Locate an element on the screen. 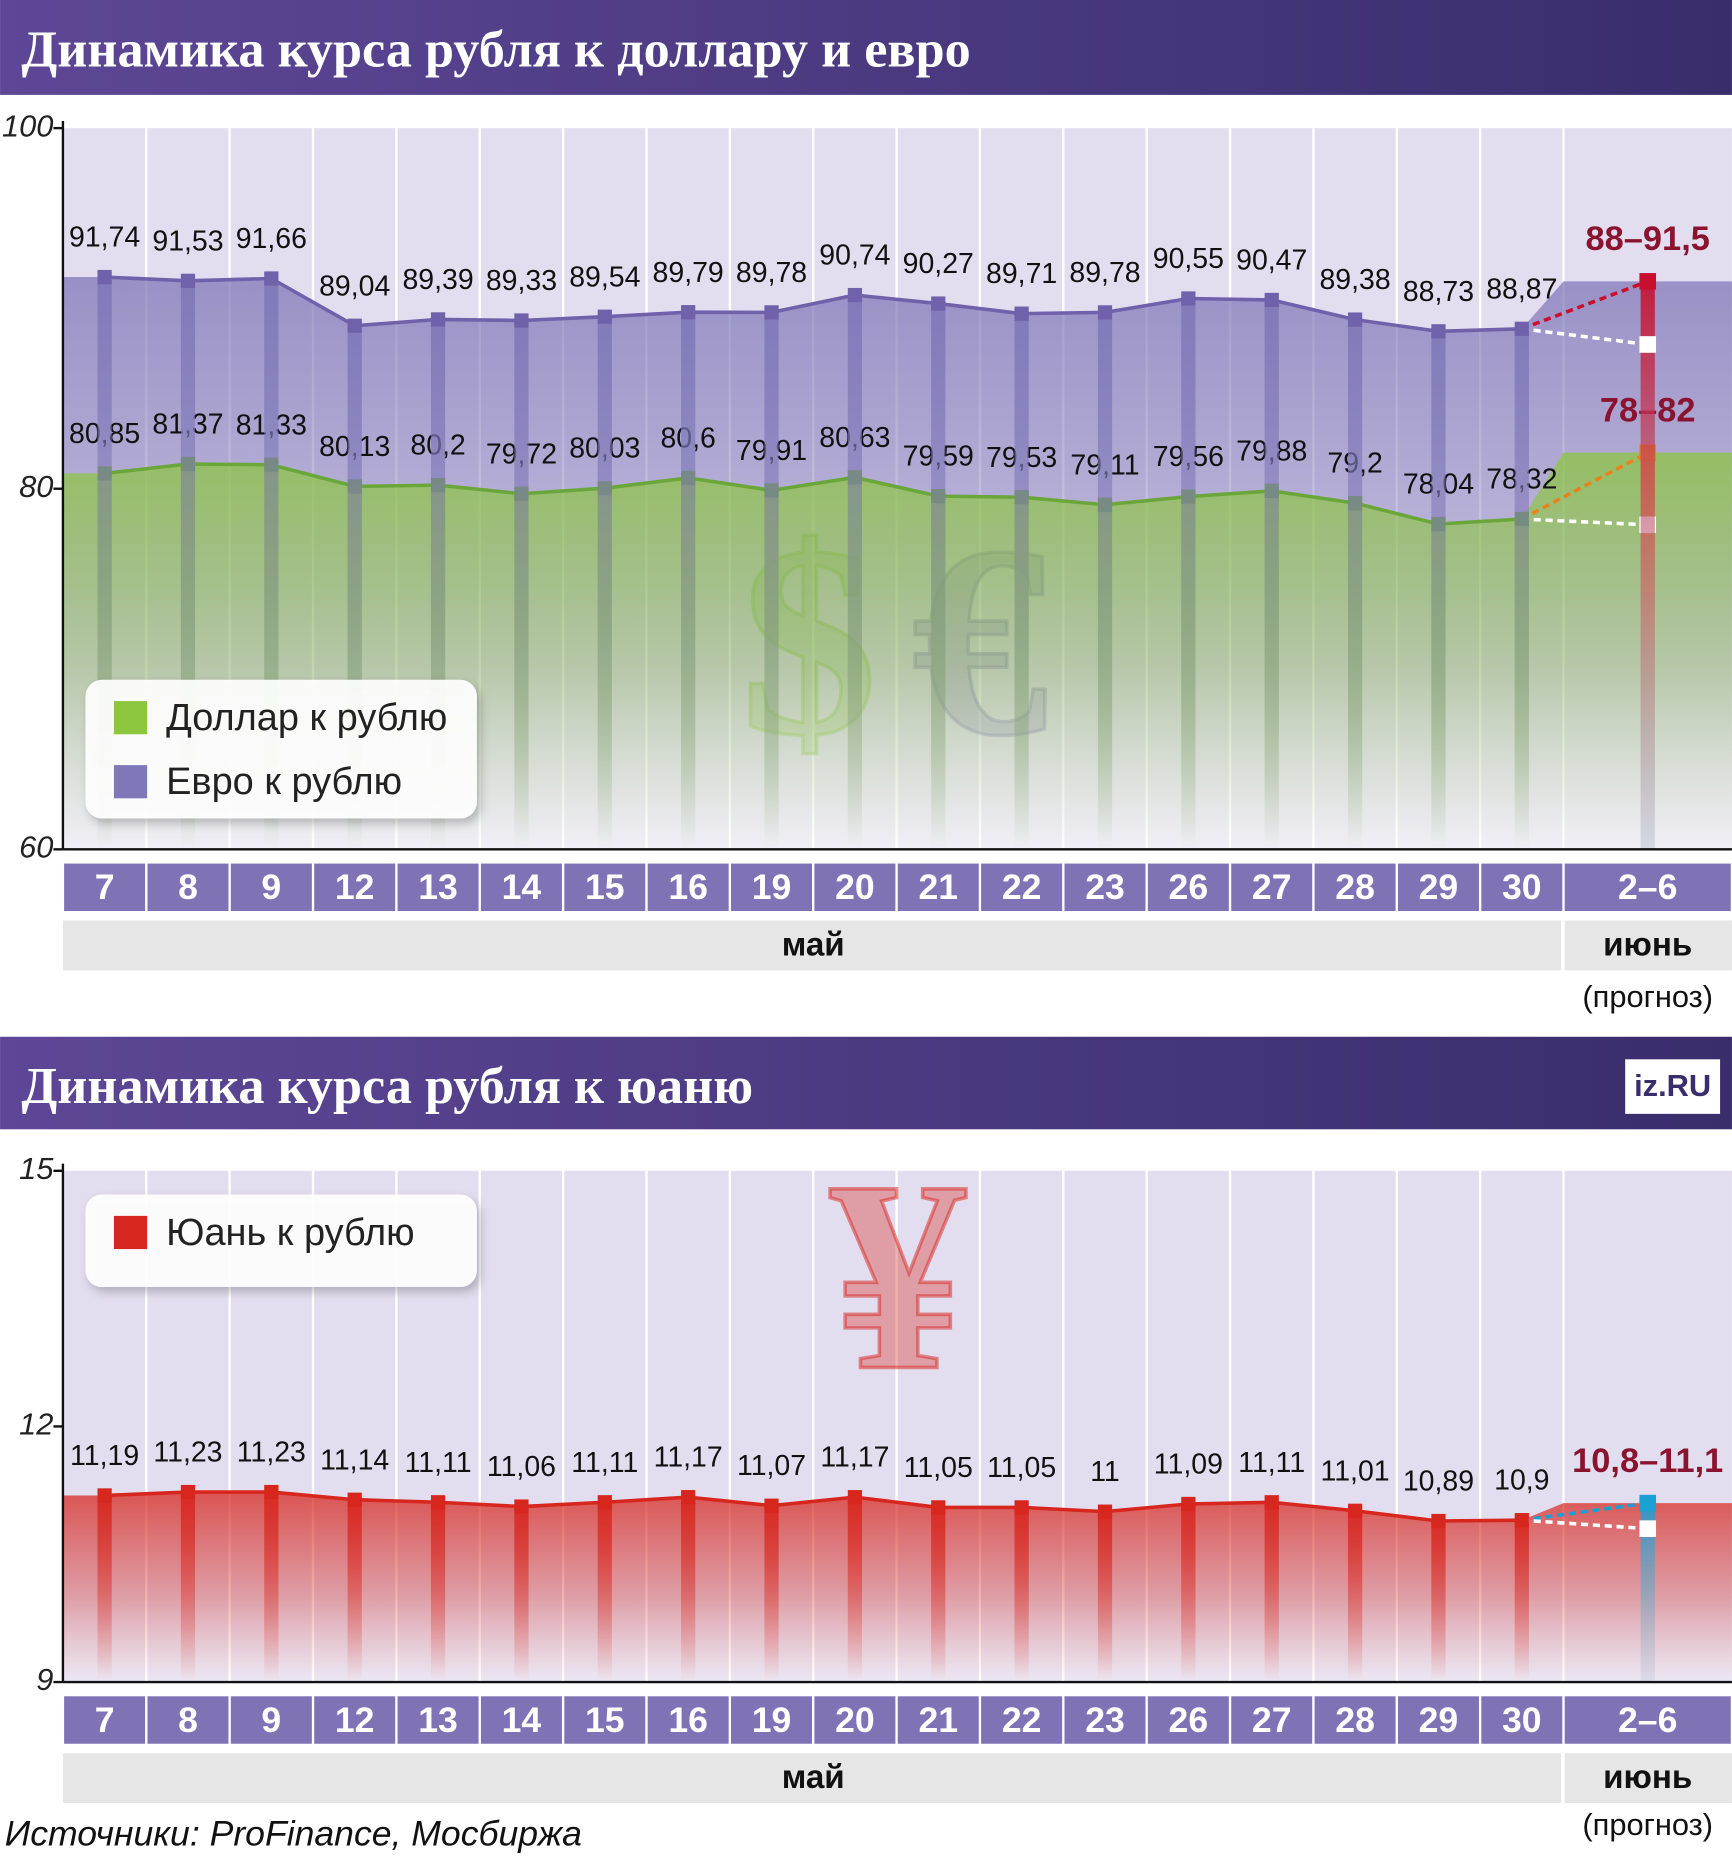  month-cell is located at coordinates (1648, 1778).